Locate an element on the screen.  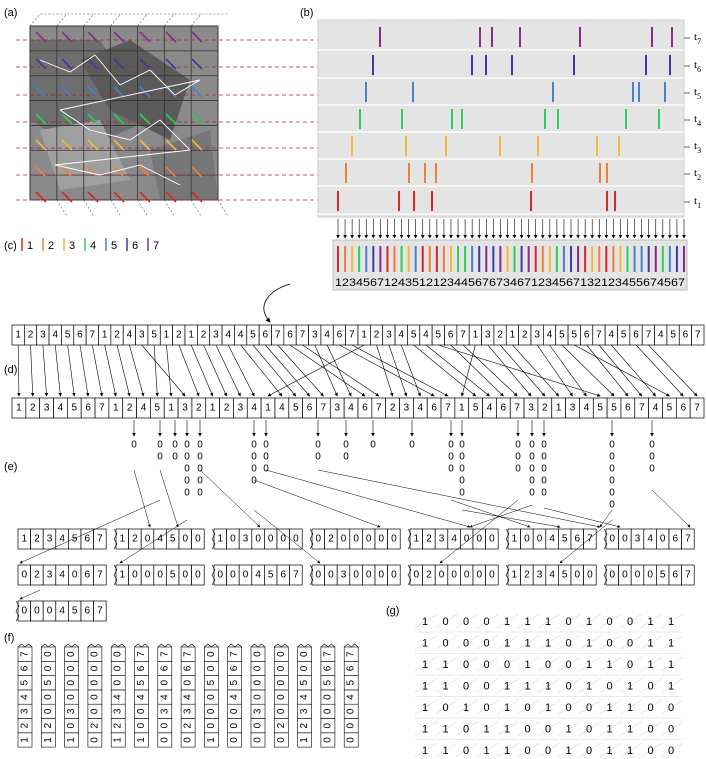
d-bot-digit: 1 is located at coordinates (19, 408).